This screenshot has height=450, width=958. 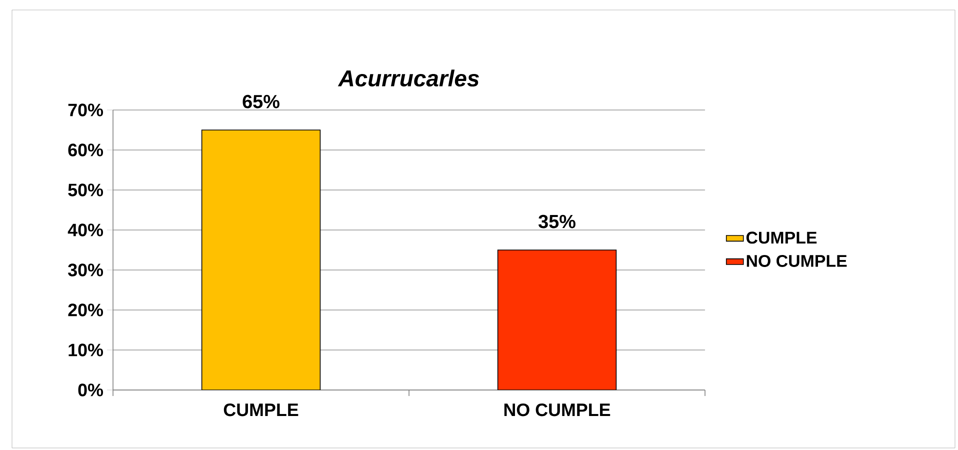 I want to click on y-tick-label: 0%, so click(x=91, y=390).